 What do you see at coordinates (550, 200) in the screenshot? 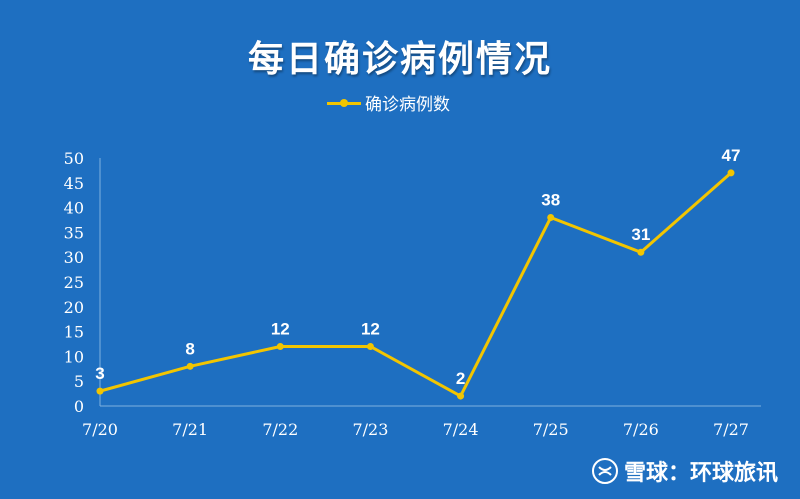
I see `data-label: 38` at bounding box center [550, 200].